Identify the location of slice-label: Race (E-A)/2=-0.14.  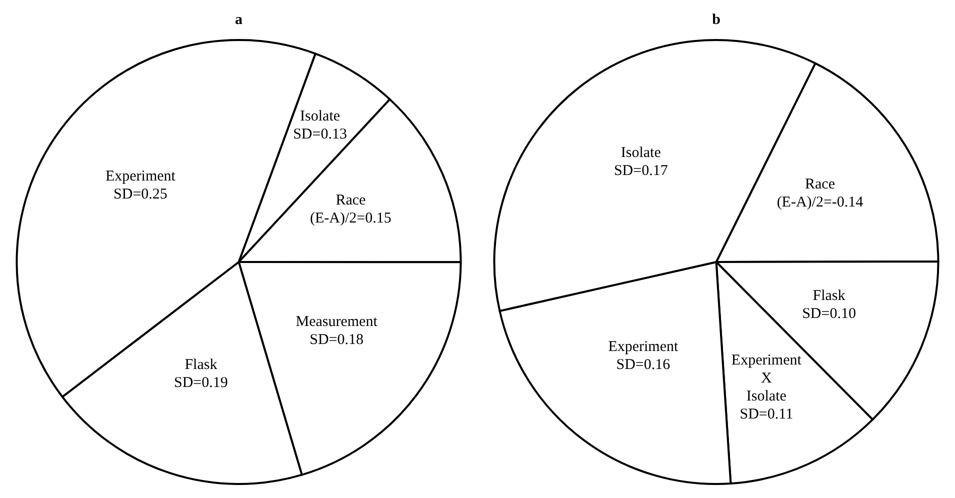
(820, 193).